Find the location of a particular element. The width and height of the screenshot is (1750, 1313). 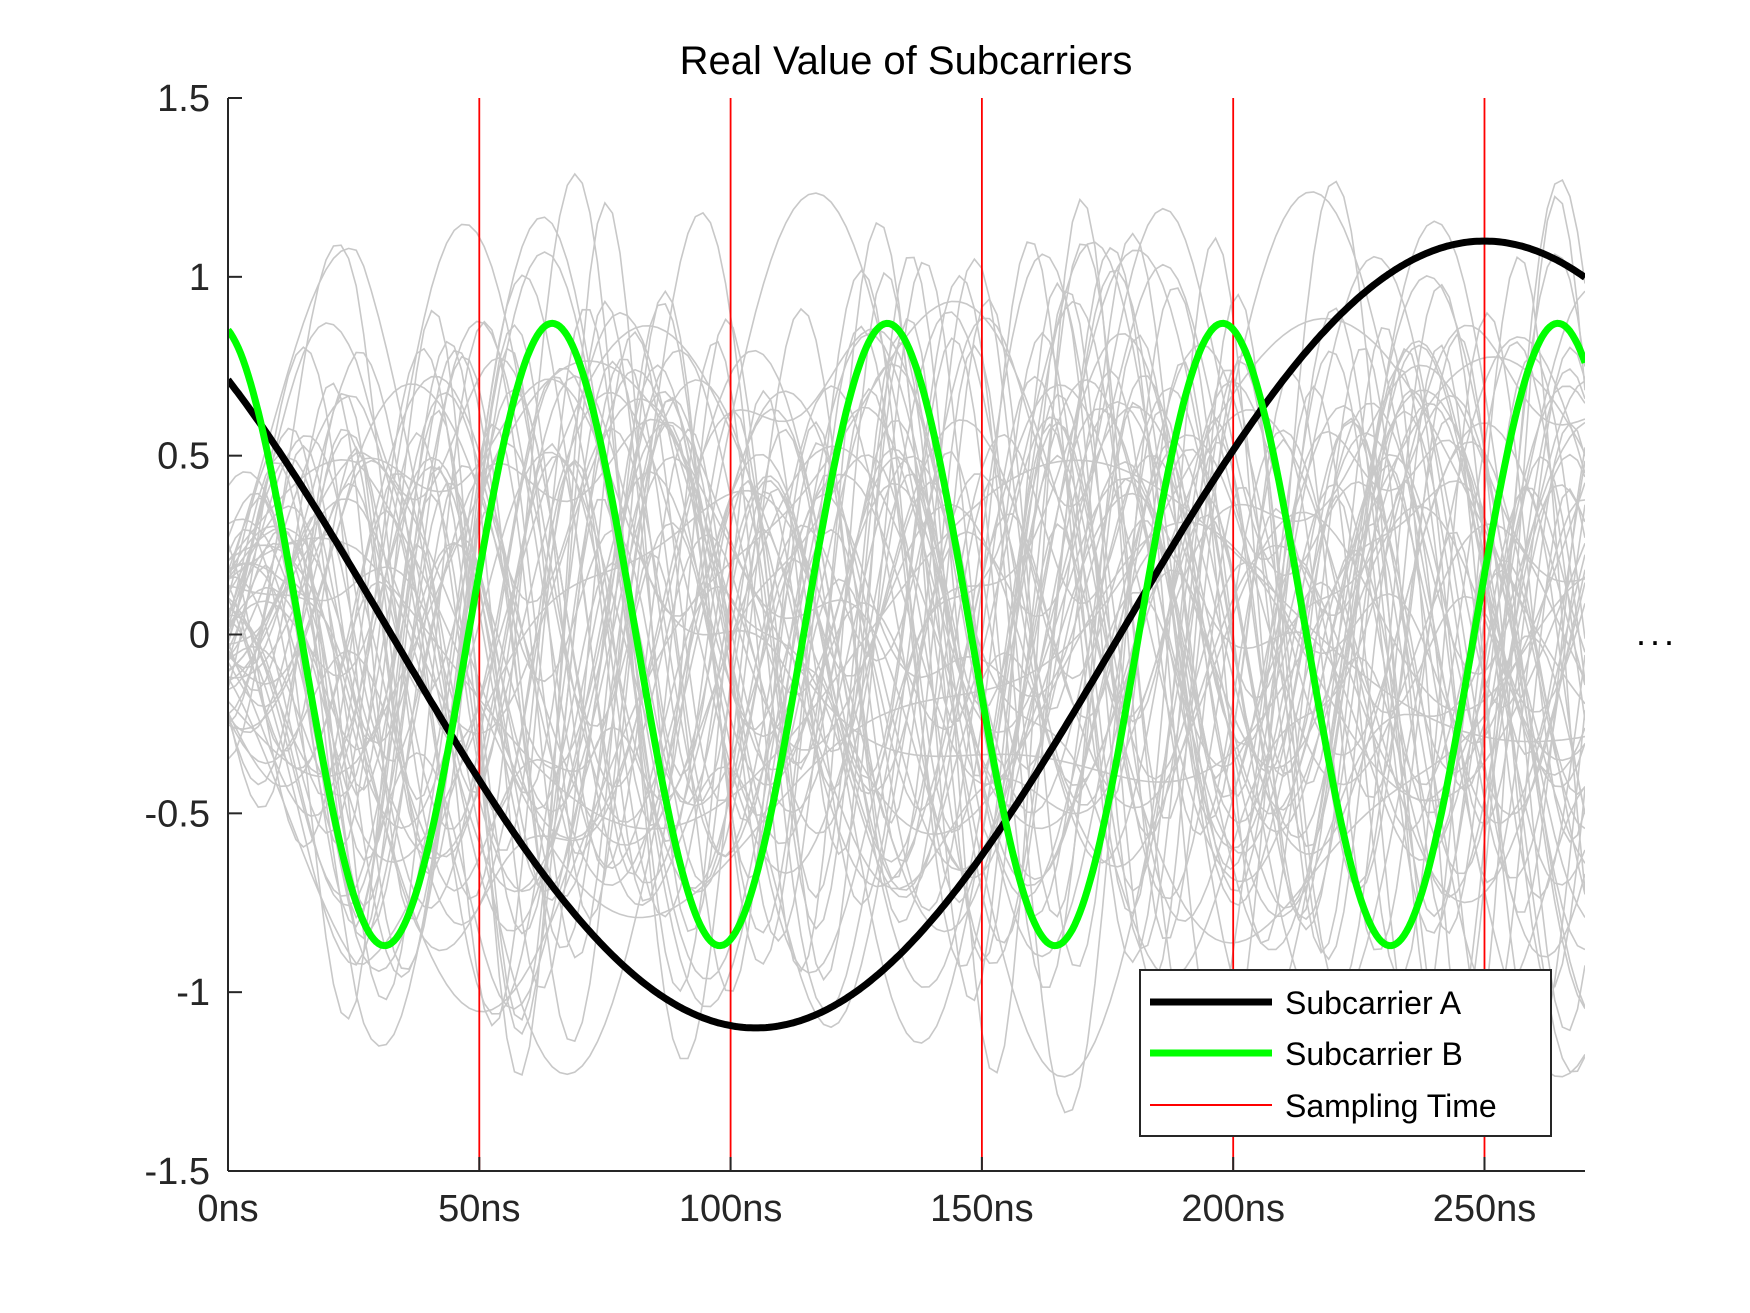

y-tick-label: 1.5 is located at coordinates (183, 99).